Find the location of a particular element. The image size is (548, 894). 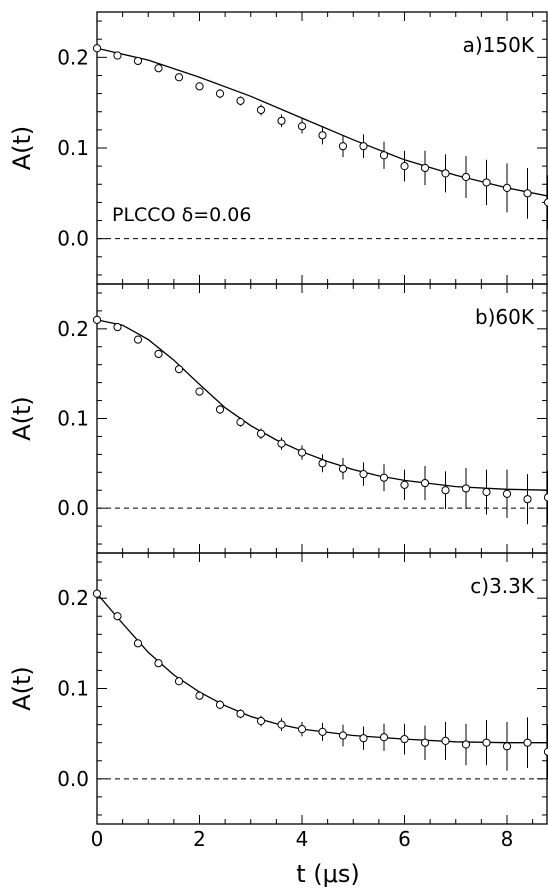

panel-label: c)3.3K is located at coordinates (502, 586).